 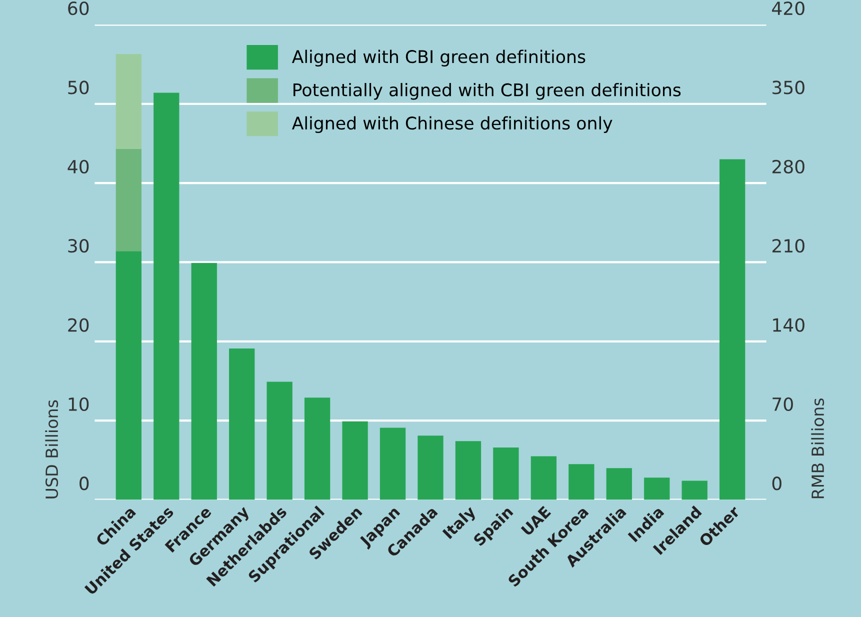 I want to click on y-tick-label: 20, so click(x=78, y=325).